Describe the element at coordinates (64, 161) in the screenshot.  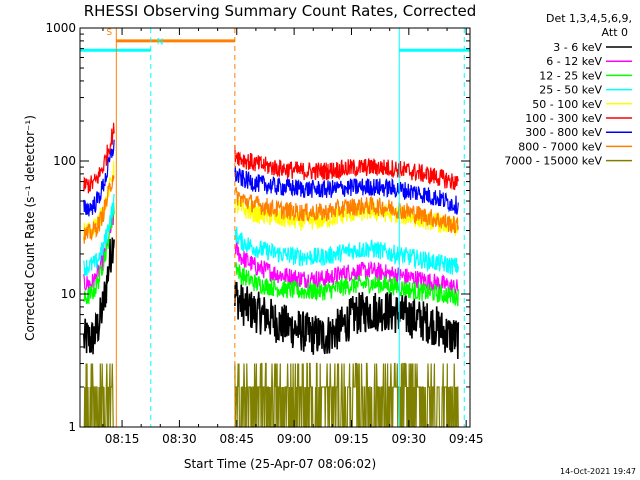
I see `y-tick-label: 100` at that location.